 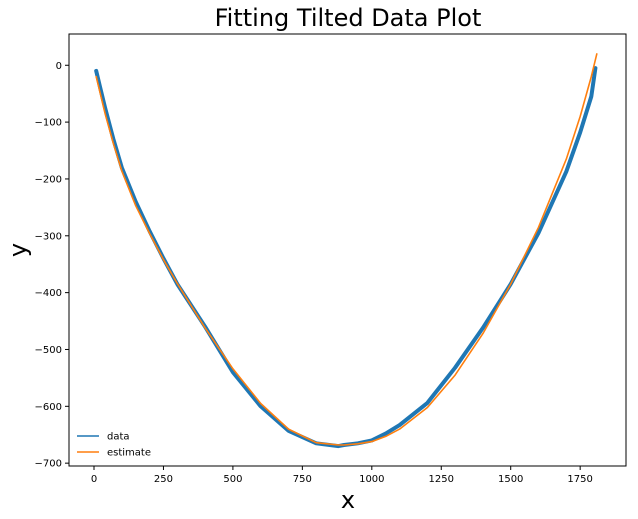 What do you see at coordinates (510, 479) in the screenshot?
I see `x-tick-label: 1500` at bounding box center [510, 479].